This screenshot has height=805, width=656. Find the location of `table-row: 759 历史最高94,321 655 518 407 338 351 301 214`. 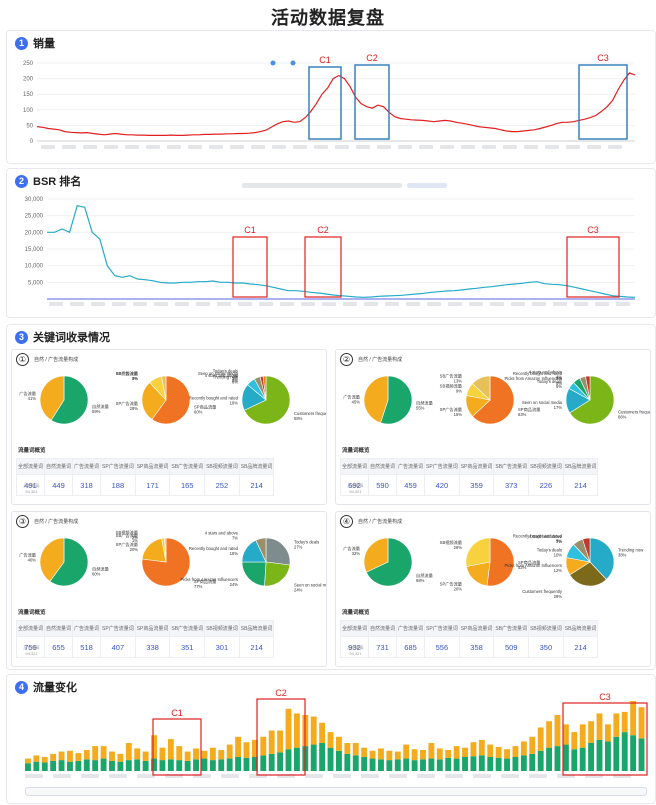

table-row: 759 历史最高94,321 655 518 407 338 351 301 214 is located at coordinates (145, 647).